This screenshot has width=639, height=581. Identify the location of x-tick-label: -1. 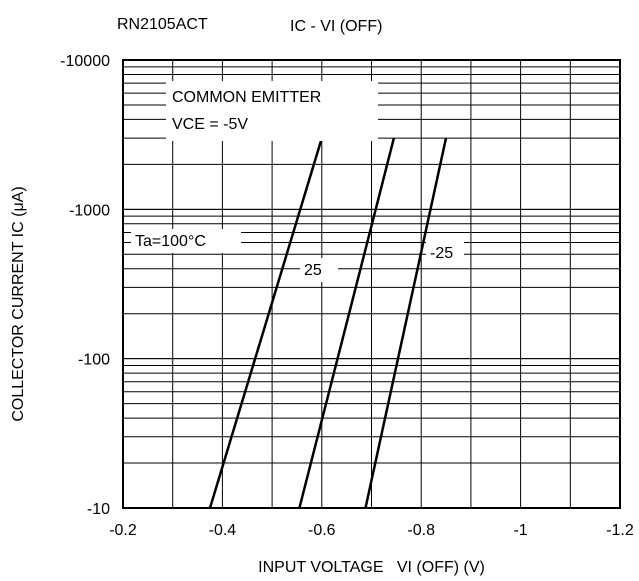
(520, 530).